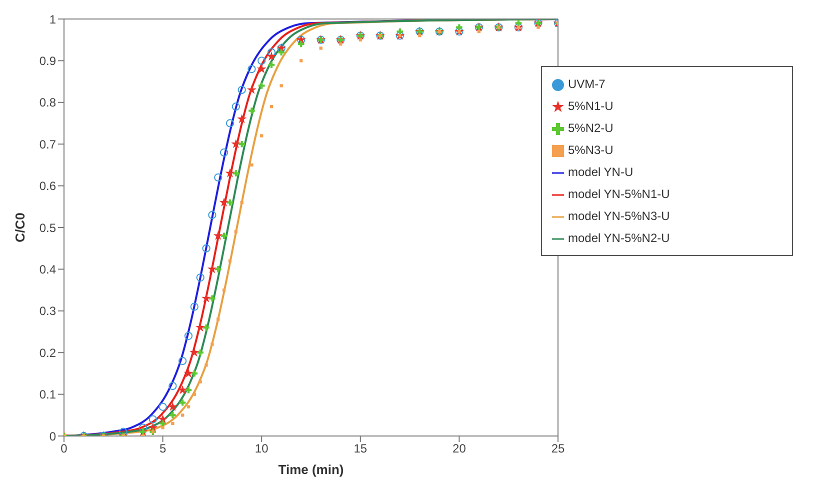  What do you see at coordinates (619, 238) in the screenshot?
I see `legend-label: model YN-5%N2-U` at bounding box center [619, 238].